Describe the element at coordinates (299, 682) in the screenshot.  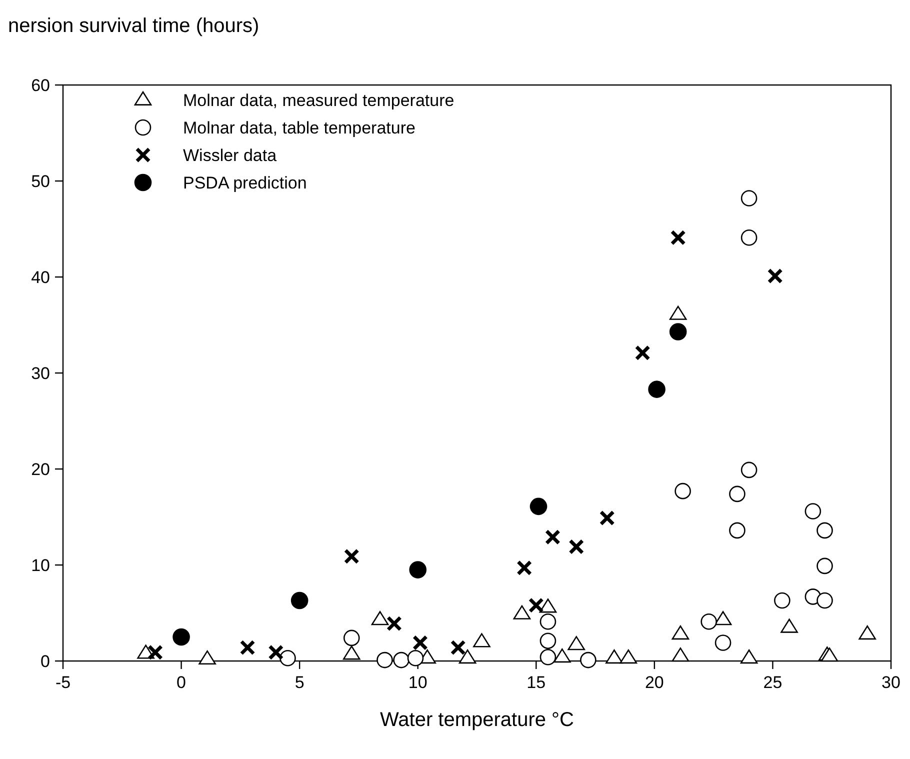
I see `x-tick-label: 5` at that location.